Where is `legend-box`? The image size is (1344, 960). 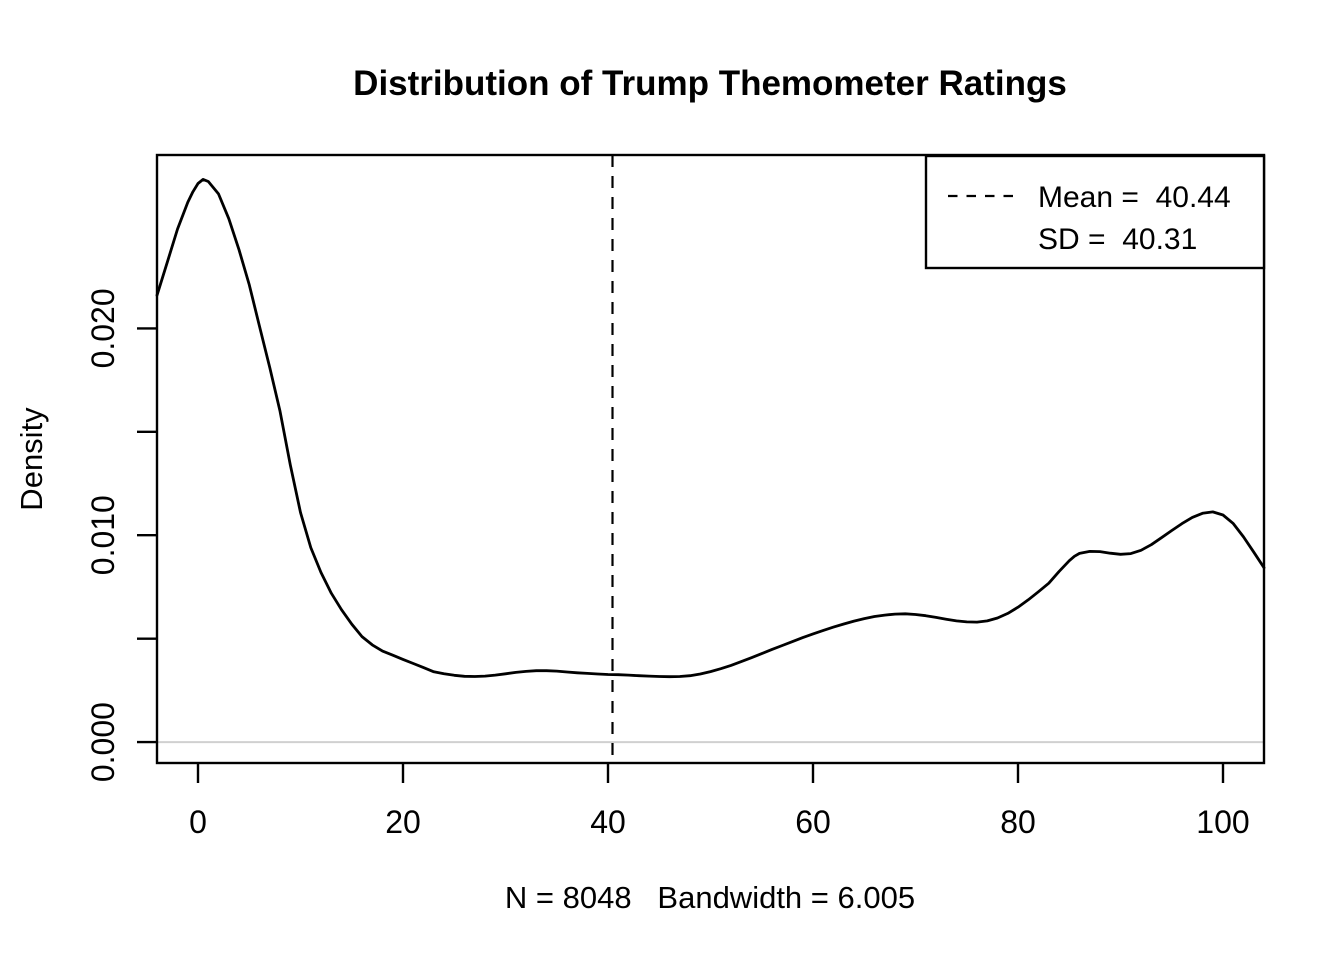
legend-box is located at coordinates (1095, 212).